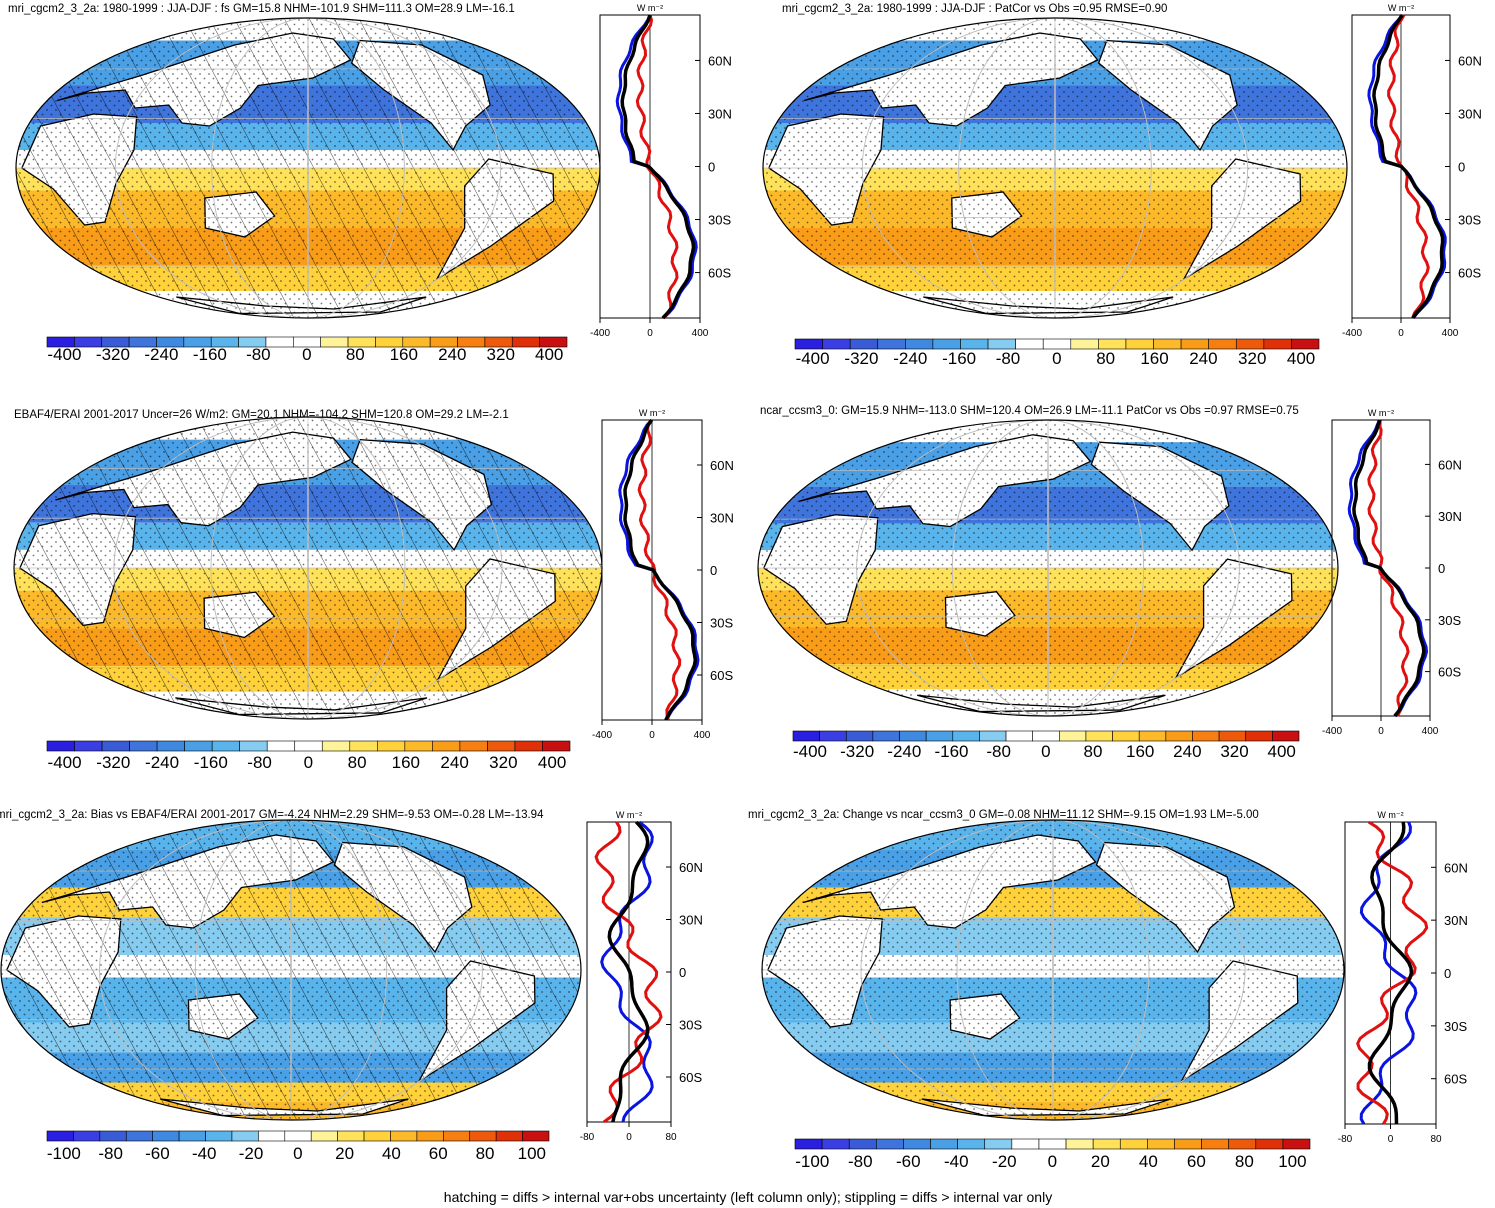  I want to click on colorbar-label: 40, so click(391, 1153).